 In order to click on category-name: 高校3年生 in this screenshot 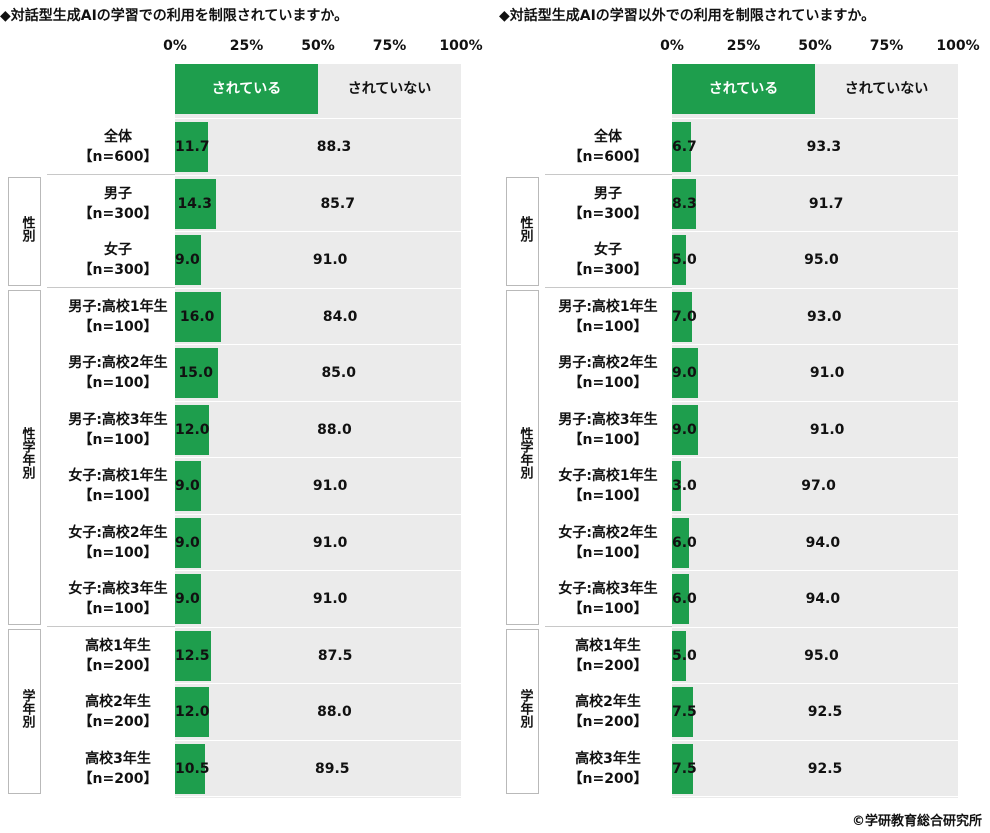, I will do `click(608, 758)`.